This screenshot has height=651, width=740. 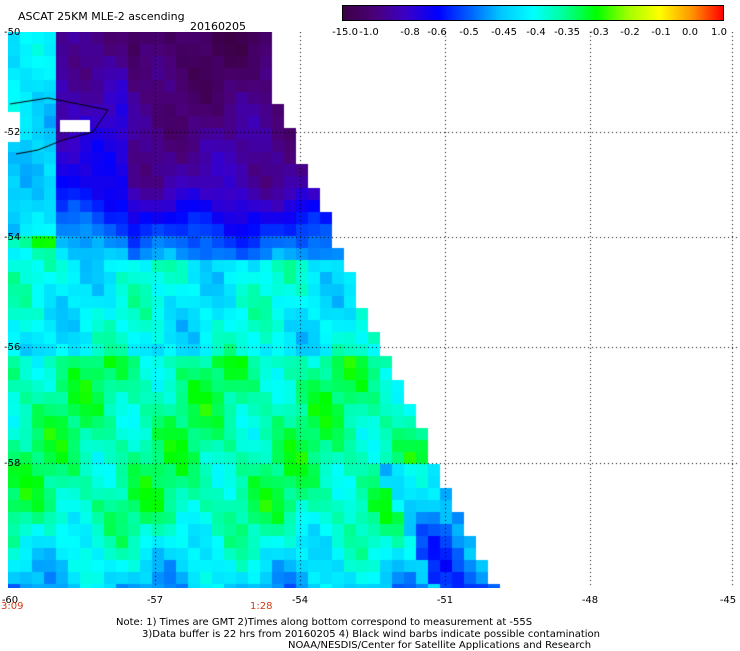 What do you see at coordinates (12, 463) in the screenshot?
I see `lat-label: -58` at bounding box center [12, 463].